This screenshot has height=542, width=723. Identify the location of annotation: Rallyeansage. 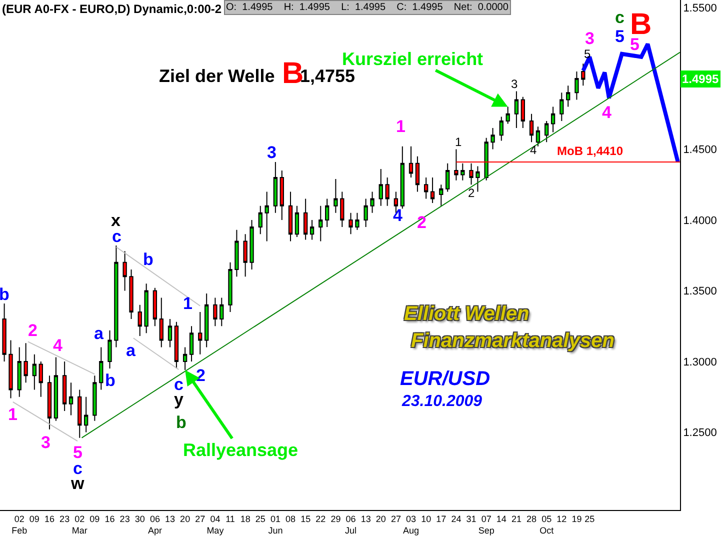
(240, 450).